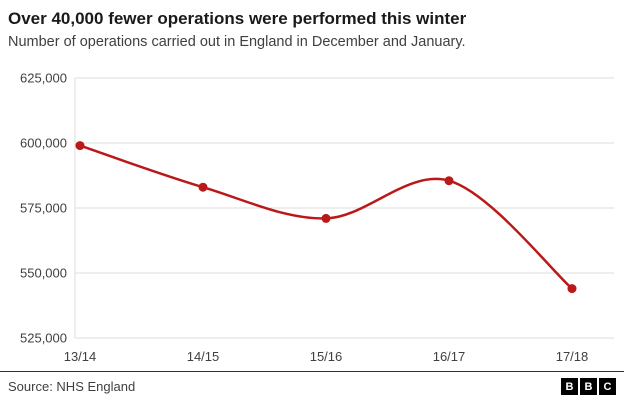 The width and height of the screenshot is (624, 403). Describe the element at coordinates (449, 356) in the screenshot. I see `x-tick-label: 16/17` at that location.